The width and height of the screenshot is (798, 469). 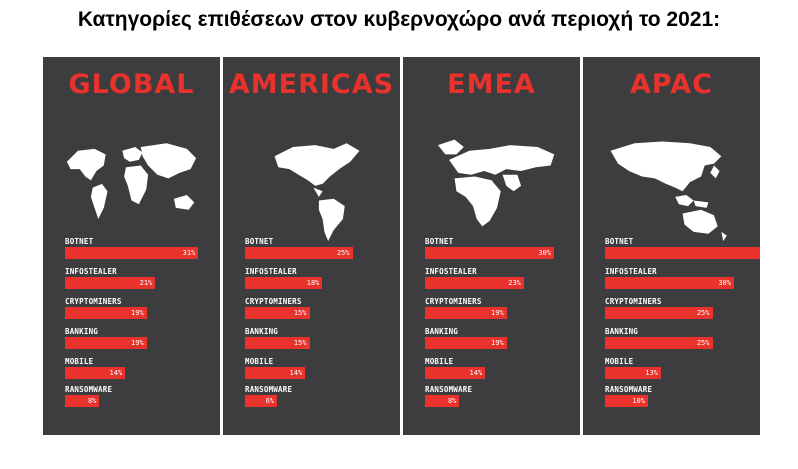 I want to click on value-label: 31%, so click(x=189, y=253).